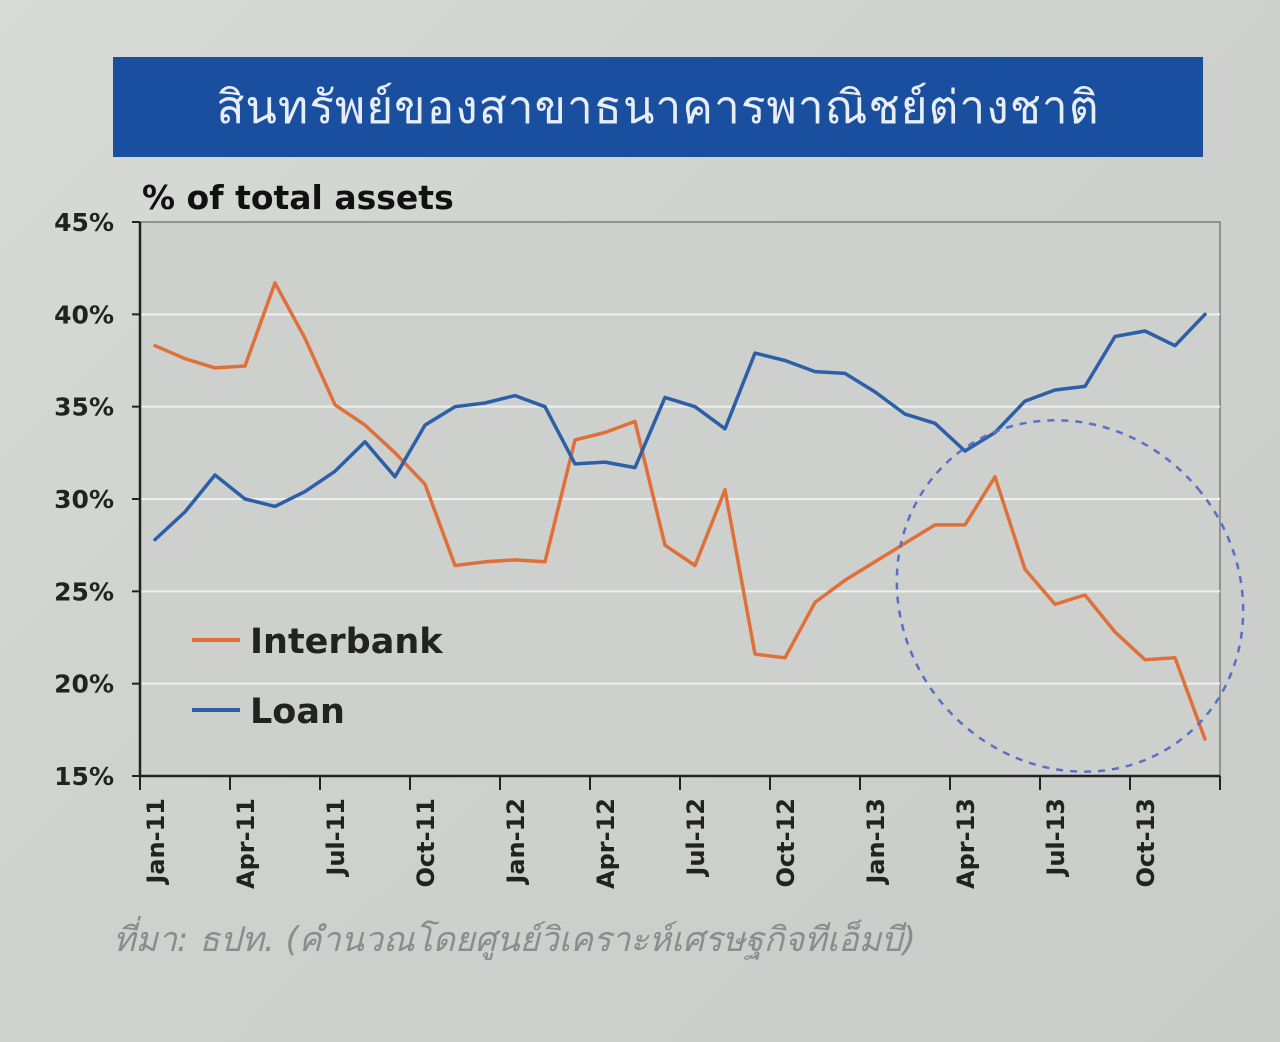  What do you see at coordinates (84, 776) in the screenshot?
I see `y-tick-label: 15%` at bounding box center [84, 776].